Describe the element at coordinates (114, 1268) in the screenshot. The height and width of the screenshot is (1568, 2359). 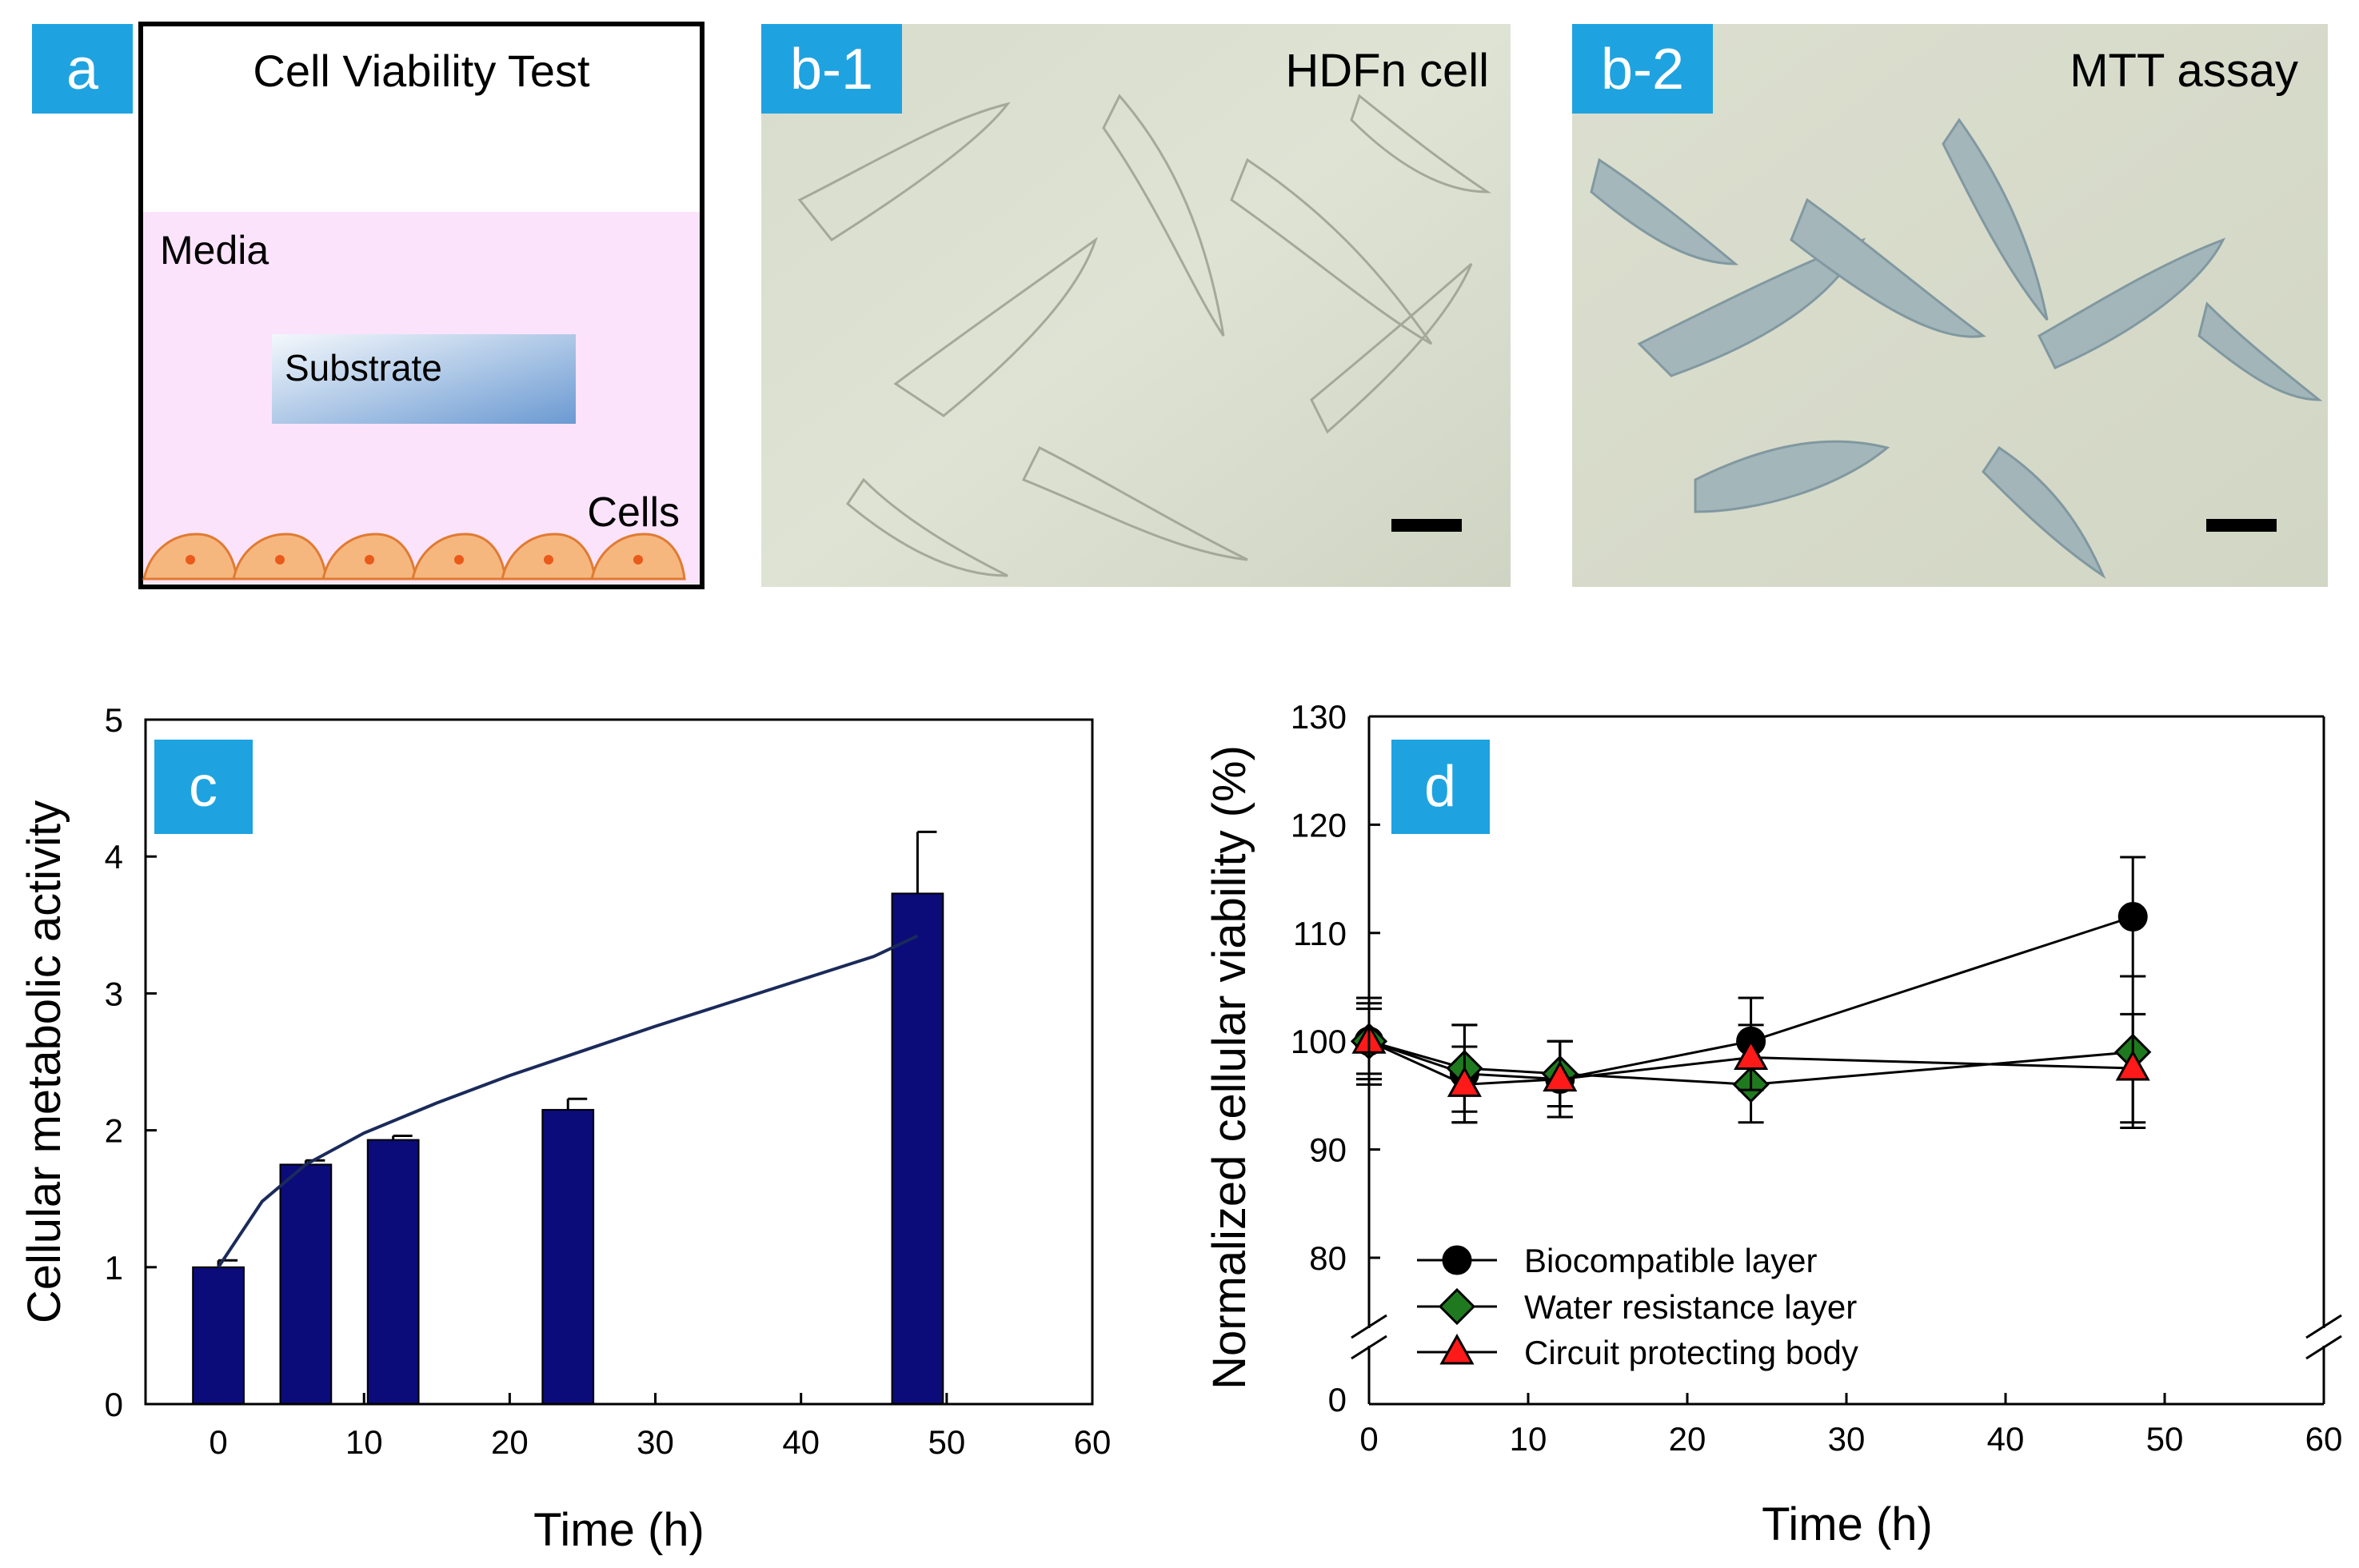
I see `y-tick-label: 1` at that location.